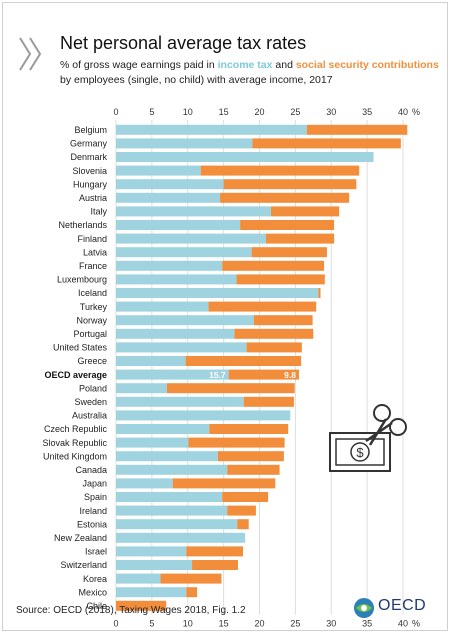  What do you see at coordinates (92, 293) in the screenshot?
I see `category-label: Iceland` at bounding box center [92, 293].